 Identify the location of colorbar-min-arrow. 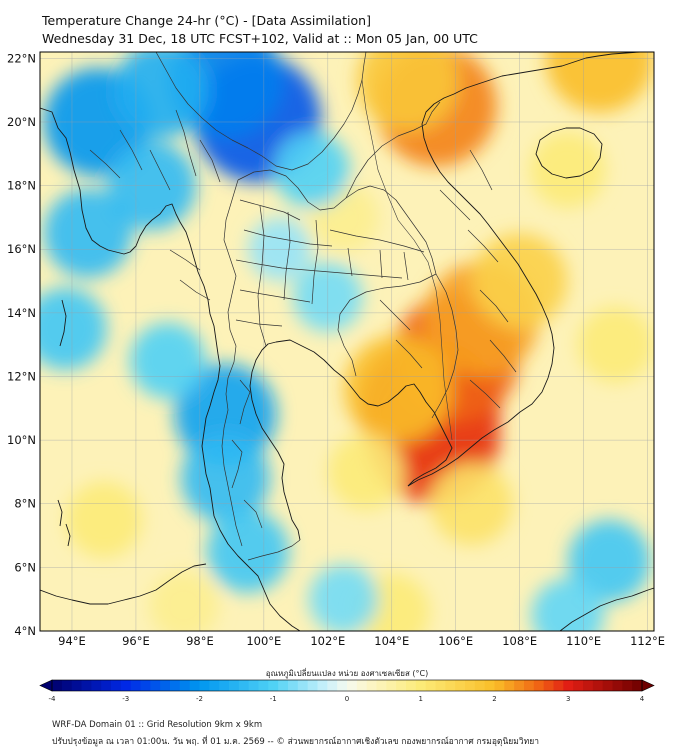
(46, 685).